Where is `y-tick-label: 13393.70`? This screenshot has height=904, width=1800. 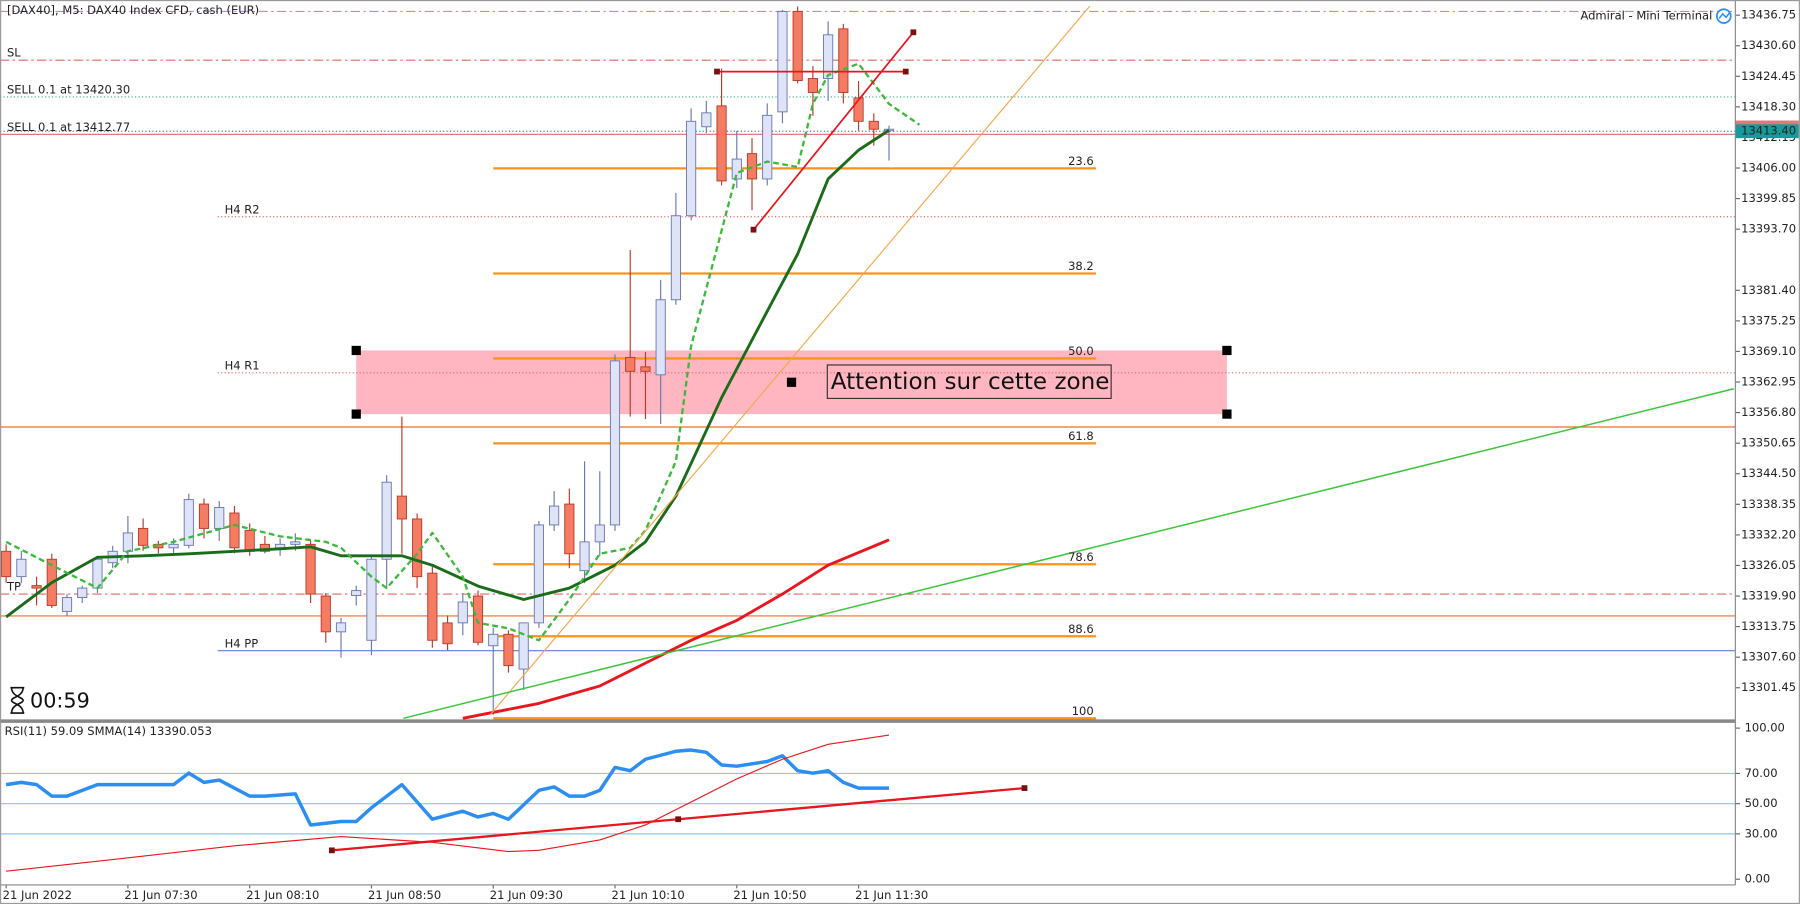
y-tick-label: 13393.70 is located at coordinates (1768, 229).